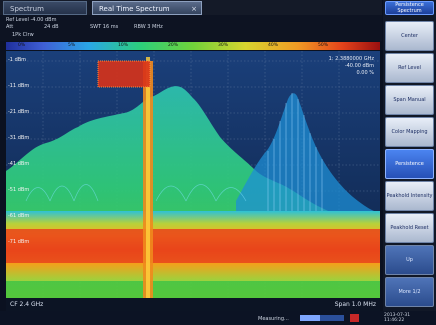  I want to click on tab-bar: Spectrum Real Time Spectrum ×, so click(191, 7).